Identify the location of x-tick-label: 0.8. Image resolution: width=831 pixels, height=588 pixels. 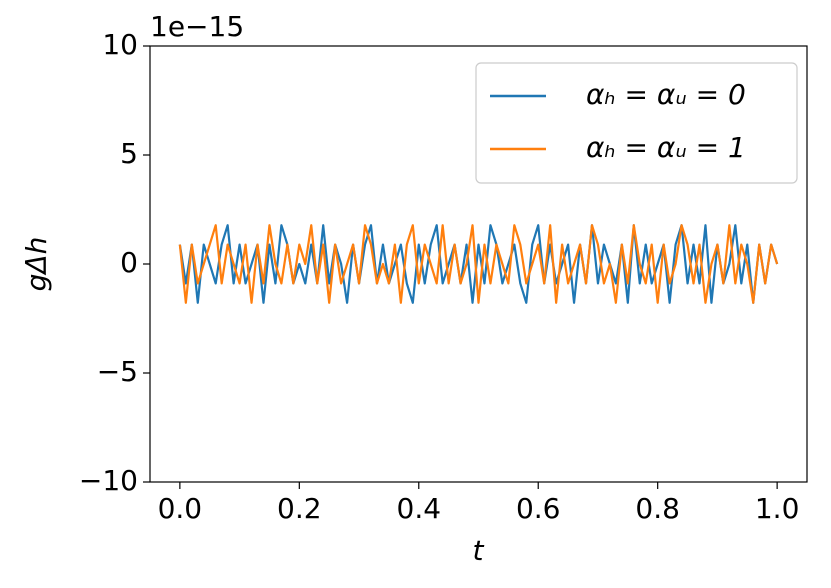
(657, 508).